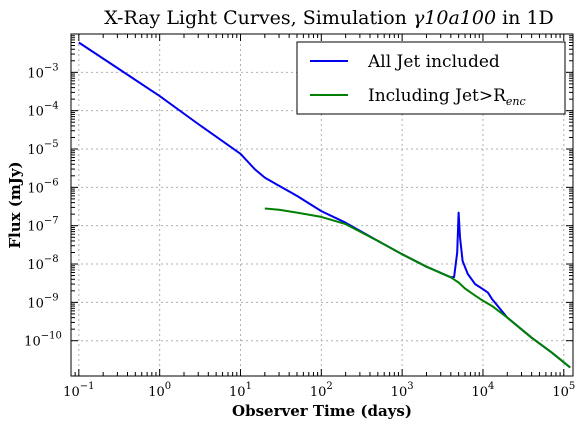  Describe the element at coordinates (51, 336) in the screenshot. I see `y-tick-label-exp: −10` at that location.